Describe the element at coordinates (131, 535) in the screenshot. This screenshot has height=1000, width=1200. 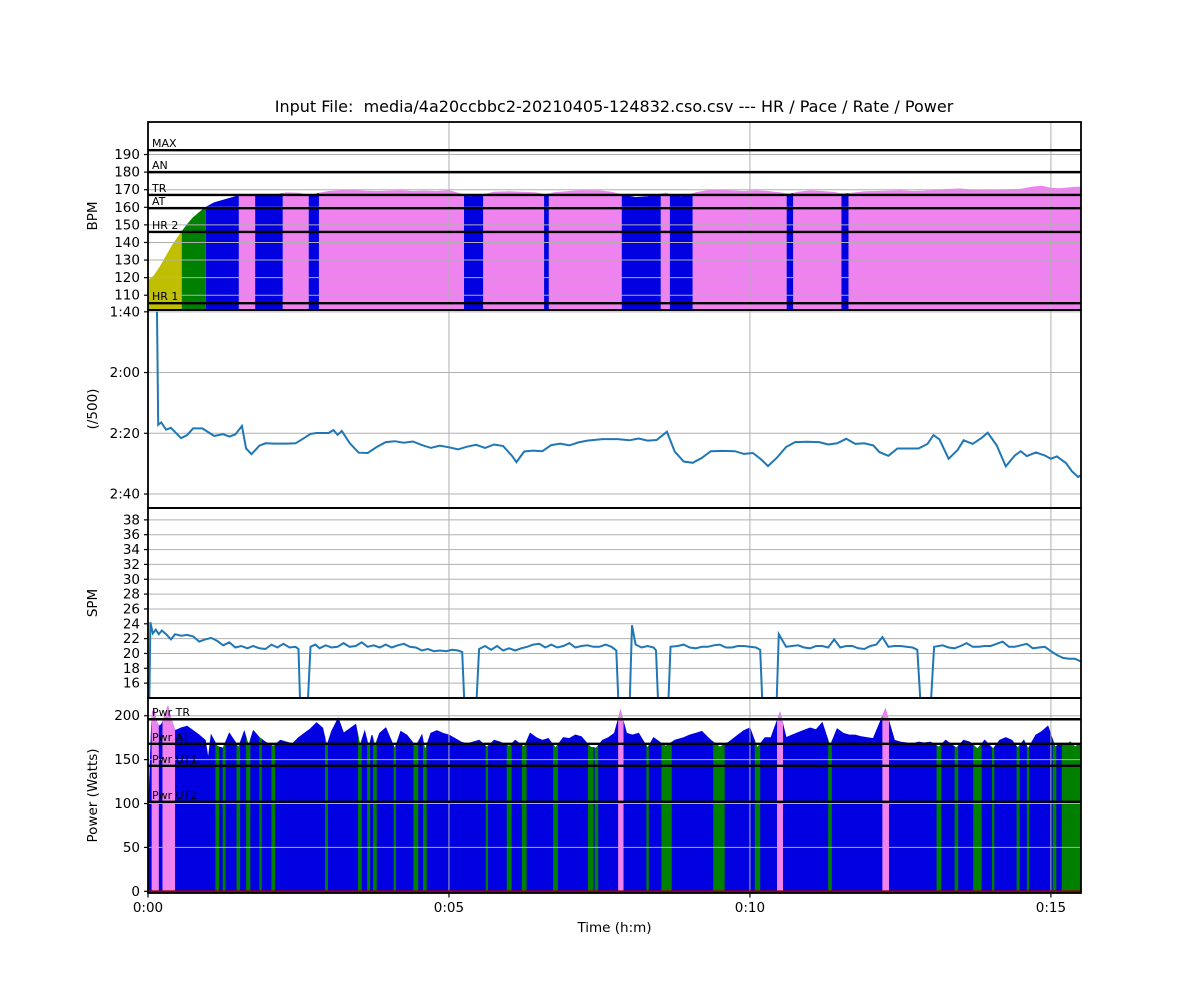
I see `spm-y-tick-label: 36` at that location.